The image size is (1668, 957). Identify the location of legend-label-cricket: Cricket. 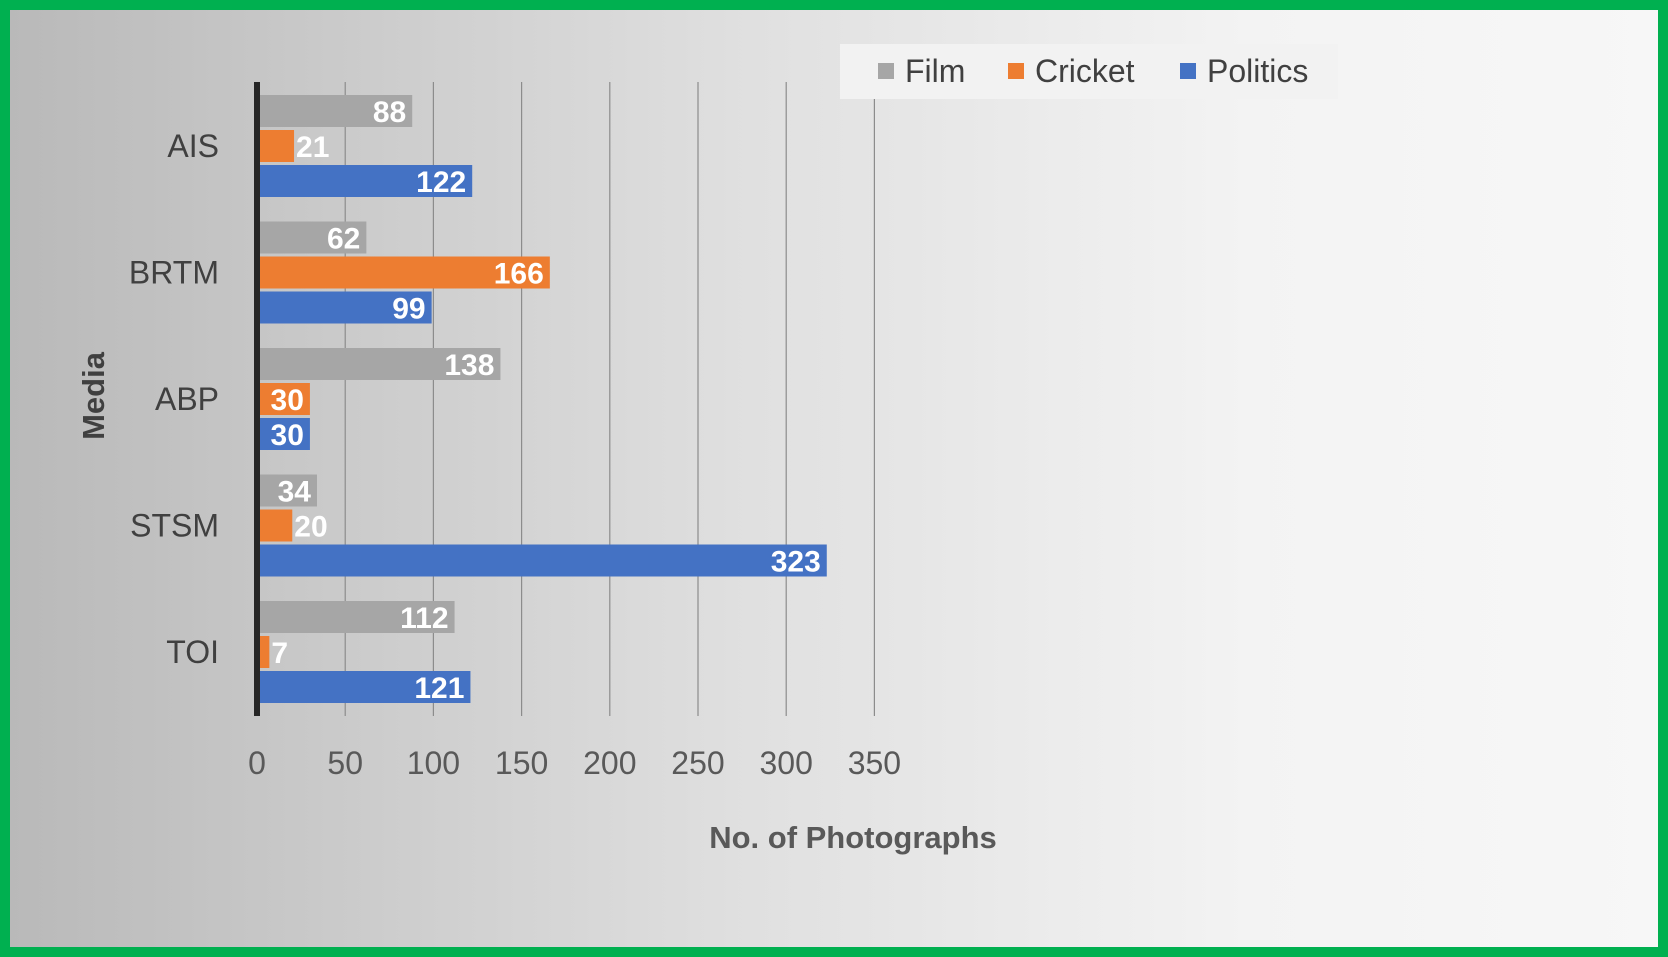
(1085, 71).